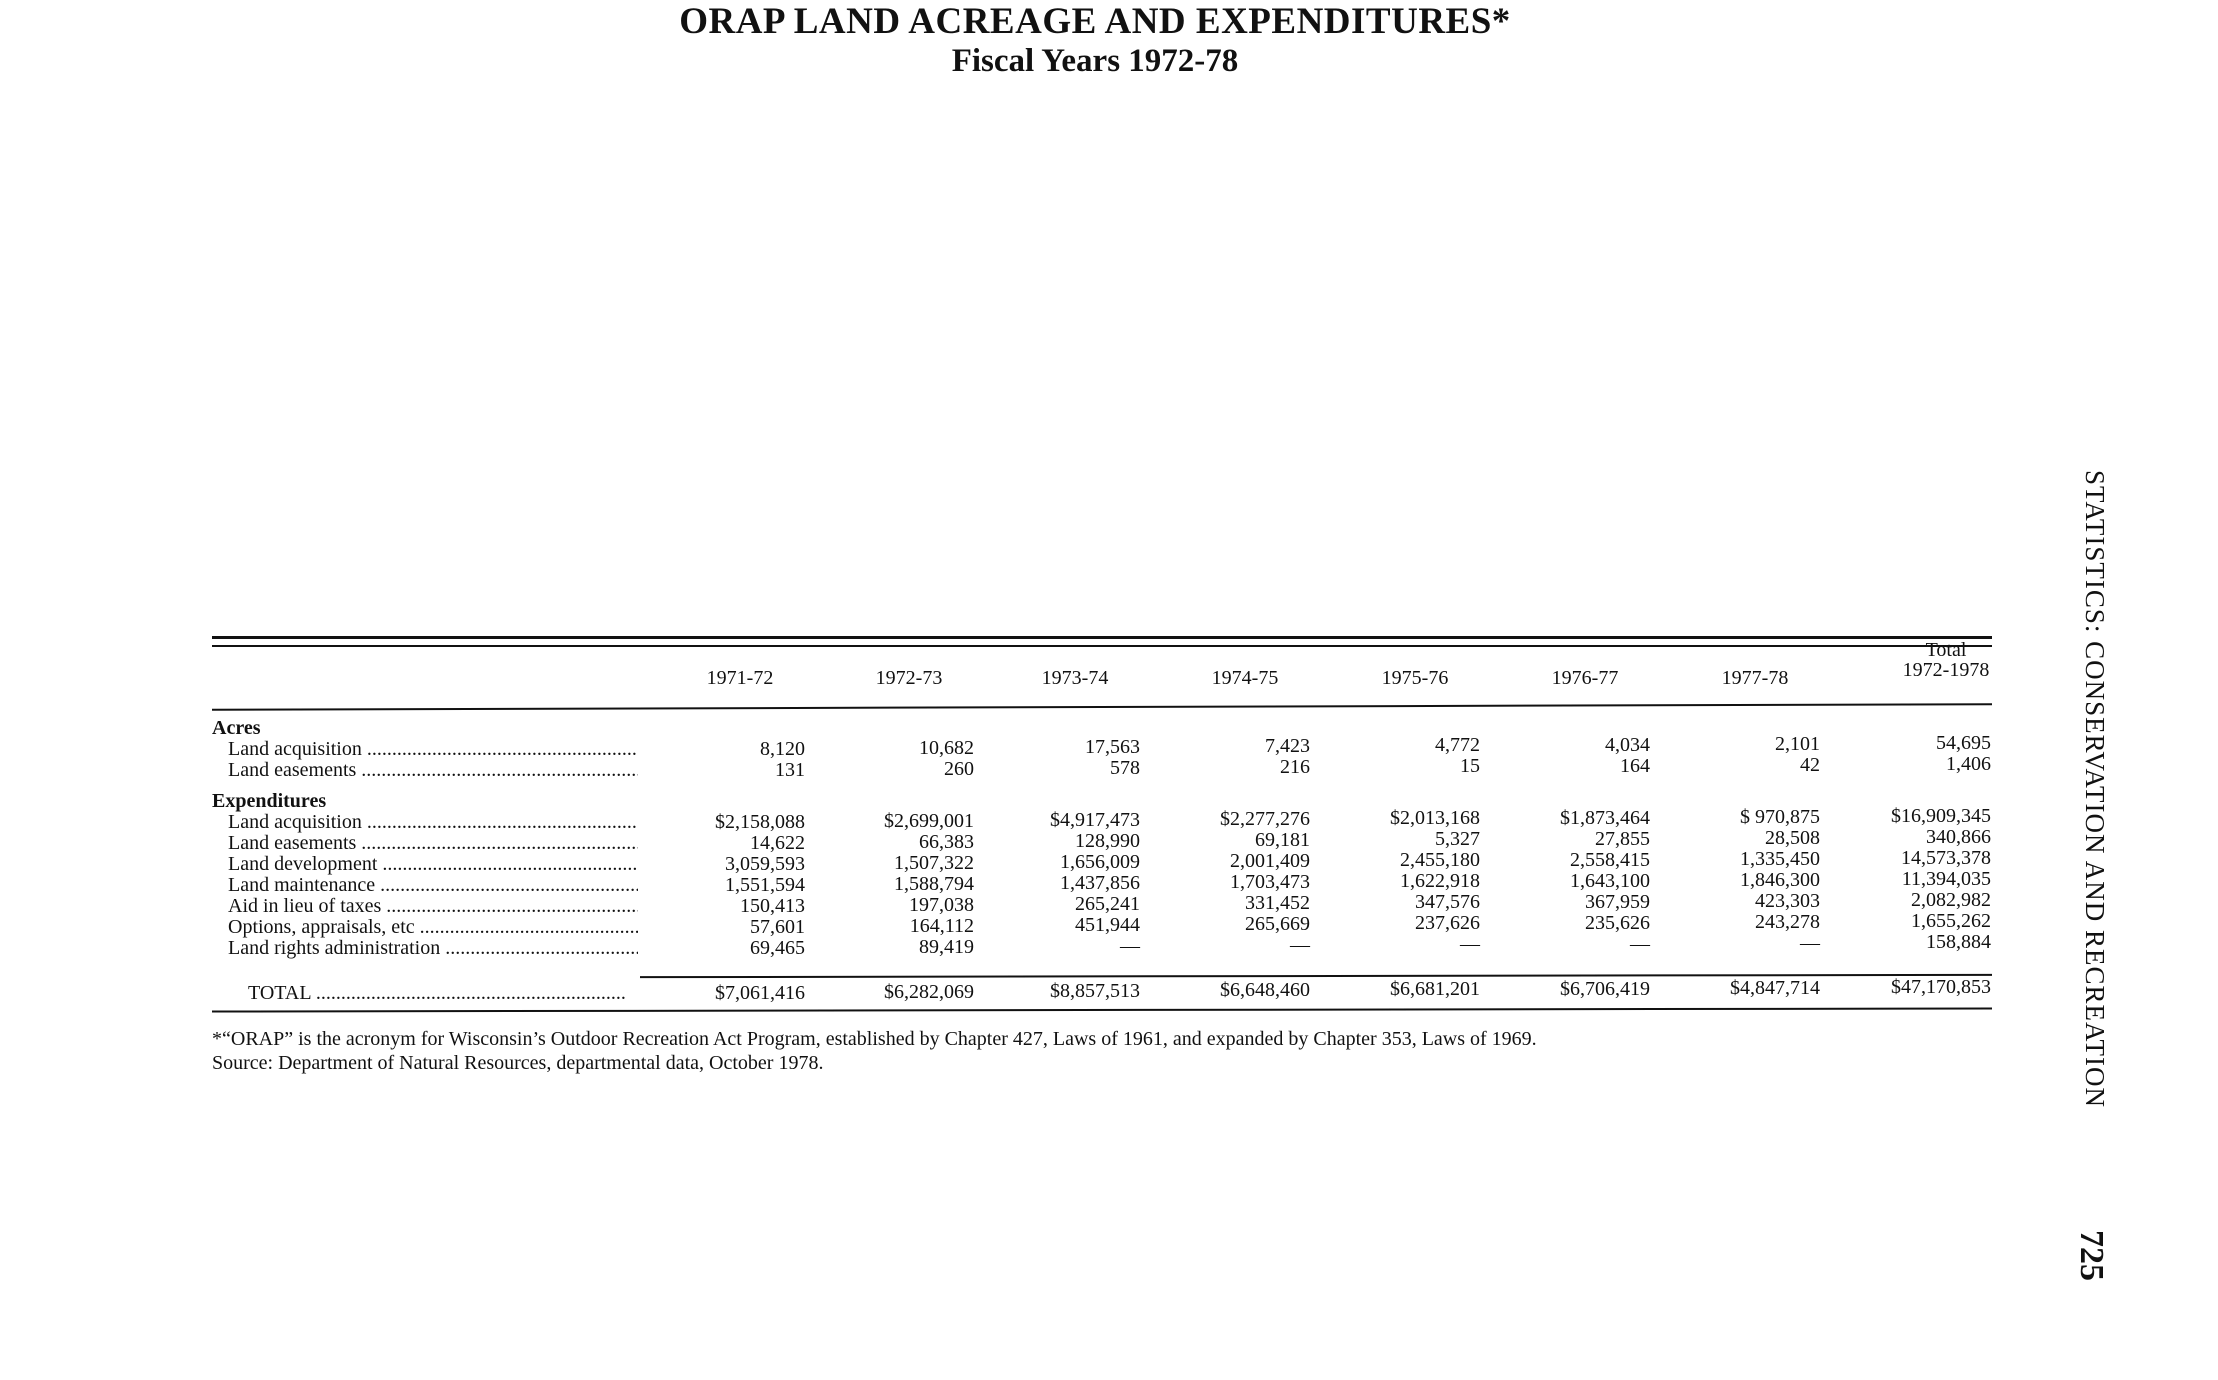  Describe the element at coordinates (1125, 768) in the screenshot. I see `table-cell: 578` at that location.